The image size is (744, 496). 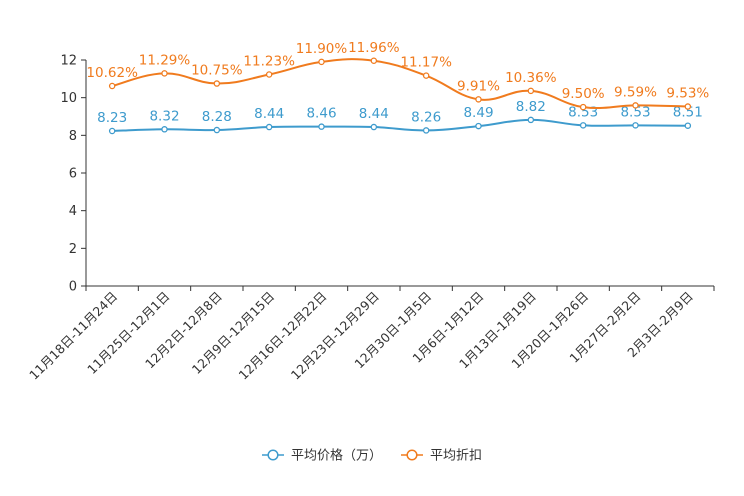 What do you see at coordinates (688, 113) in the screenshot?
I see `series-1-data-label: 8.51` at bounding box center [688, 113].